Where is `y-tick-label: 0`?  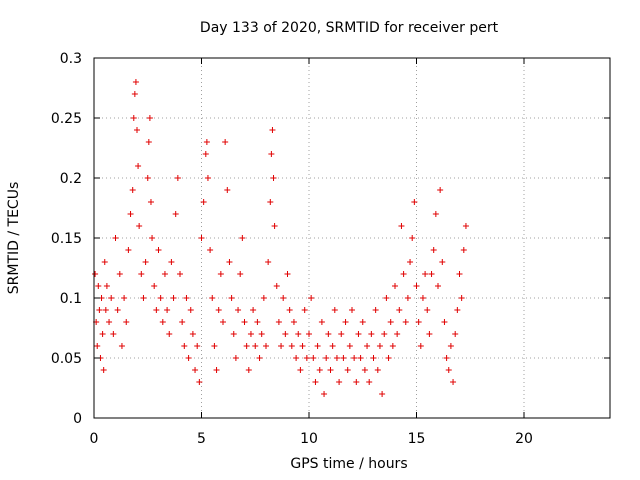
y-tick-label: 0 is located at coordinates (77, 419).